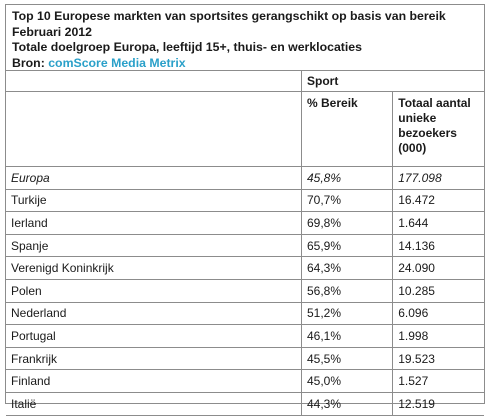 The height and width of the screenshot is (416, 492). I want to click on column-header-reach: % Bereik, so click(347, 129).